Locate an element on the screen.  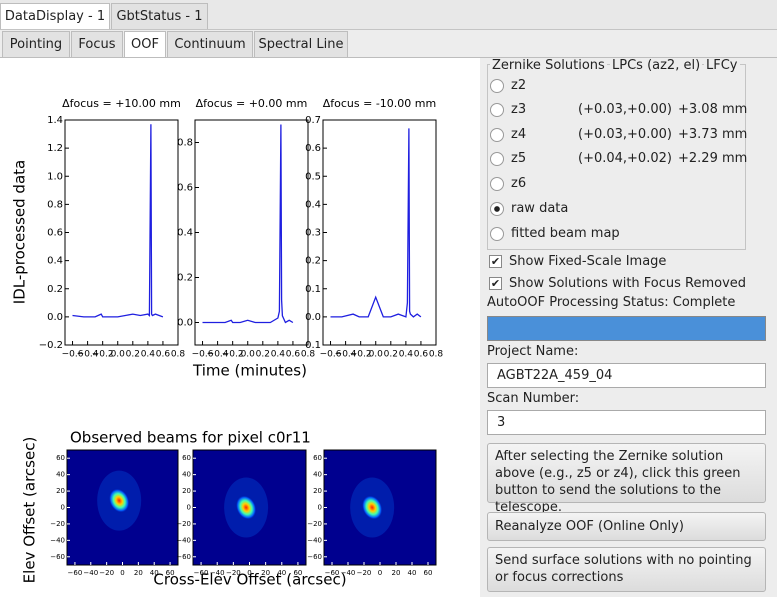
scan-input: 3 is located at coordinates (626, 422).